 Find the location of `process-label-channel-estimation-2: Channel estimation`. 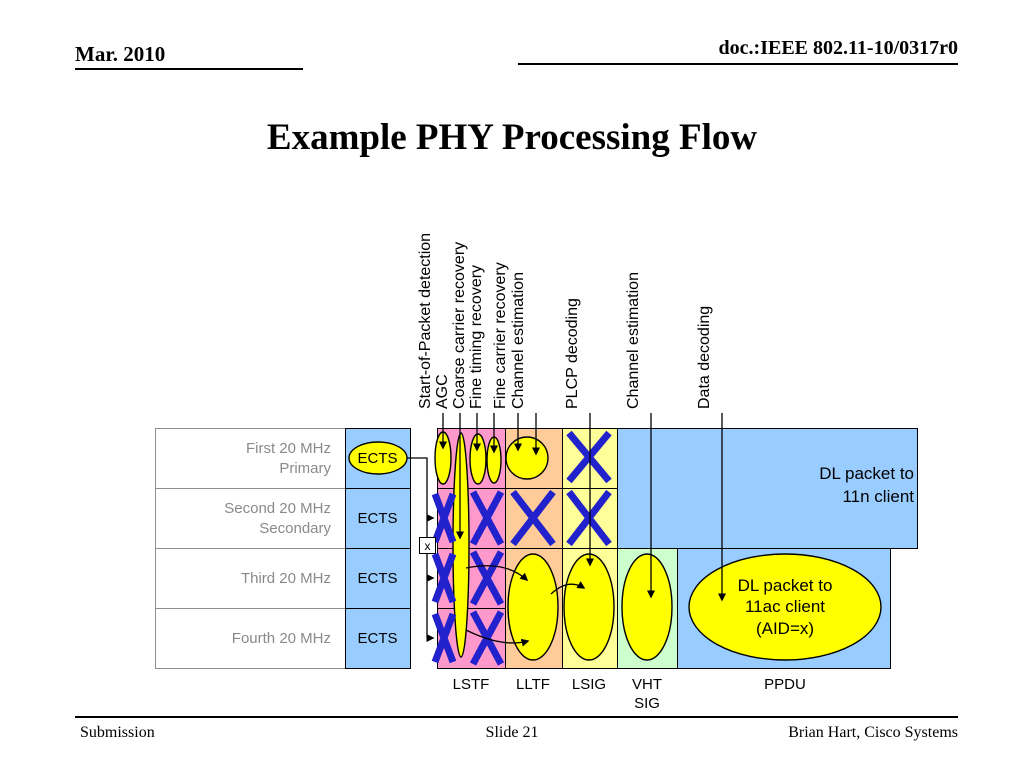

process-label-channel-estimation-2: Channel estimation is located at coordinates (633, 340).